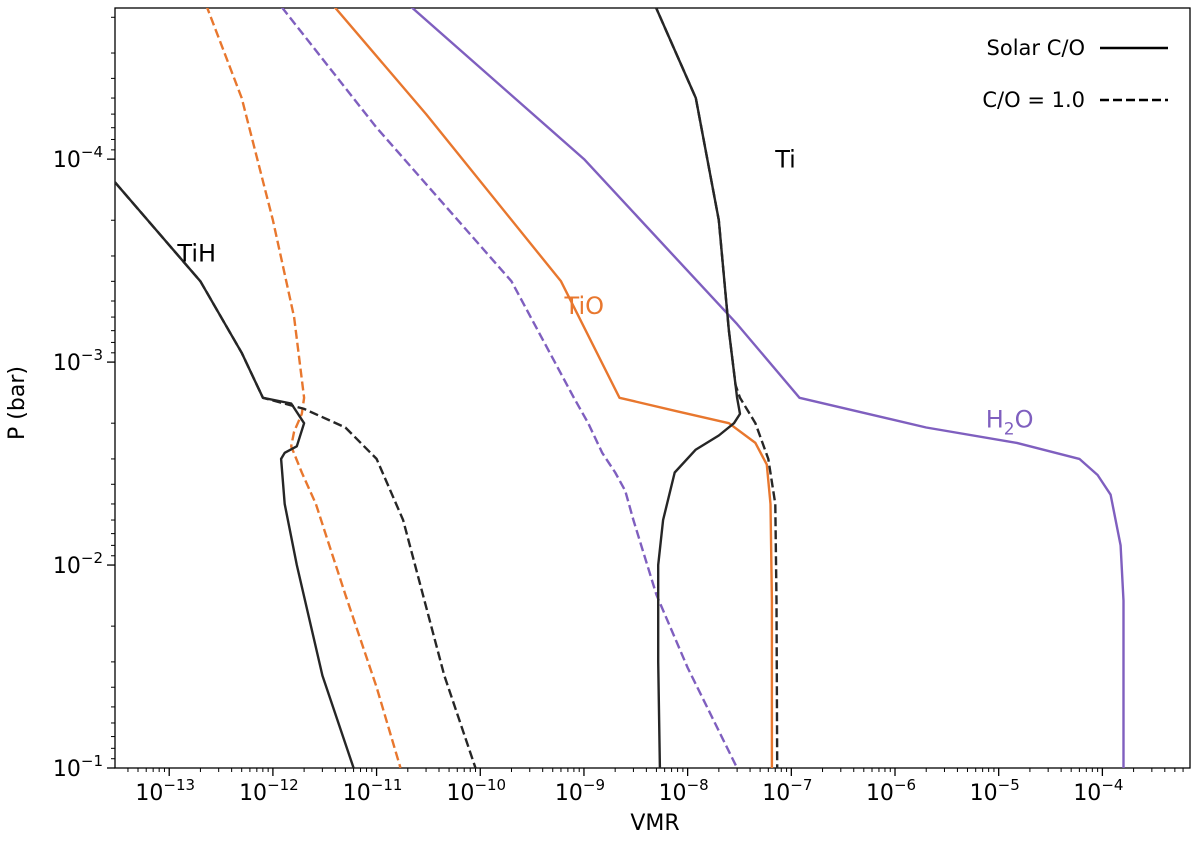 The width and height of the screenshot is (1200, 842). What do you see at coordinates (165, 791) in the screenshot?
I see `x-tick-label: 10⁻¹³` at bounding box center [165, 791].